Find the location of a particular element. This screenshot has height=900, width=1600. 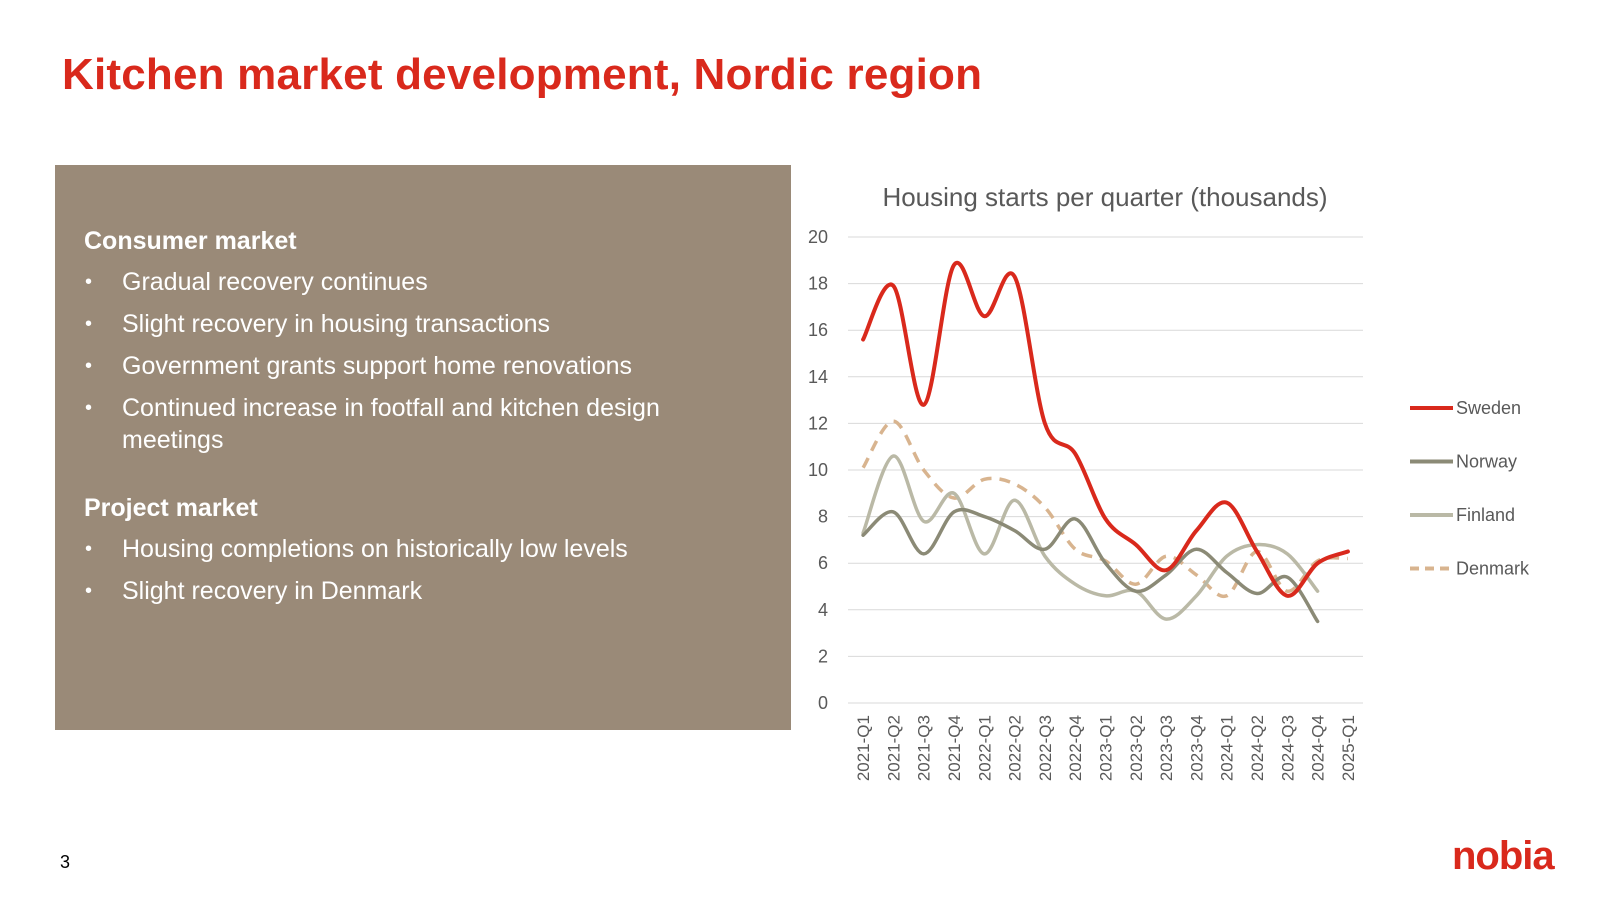

x-tick-label: 2024-Q3 is located at coordinates (1287, 748).